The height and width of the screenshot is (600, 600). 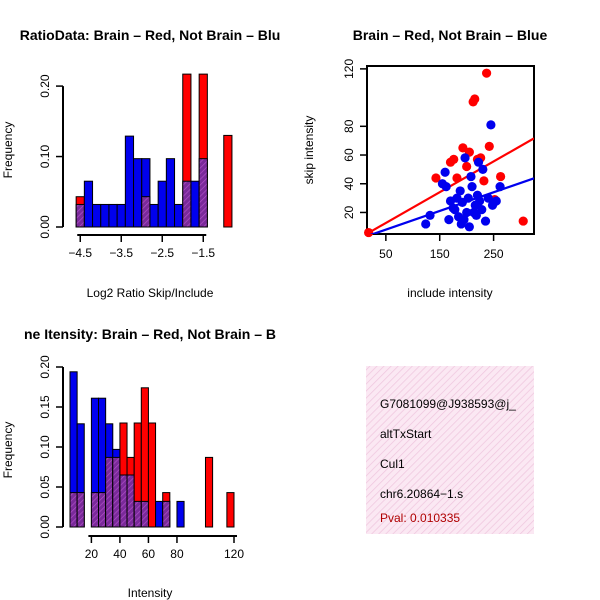 I want to click on scatter-xlabel: include intensity, so click(x=449, y=293).